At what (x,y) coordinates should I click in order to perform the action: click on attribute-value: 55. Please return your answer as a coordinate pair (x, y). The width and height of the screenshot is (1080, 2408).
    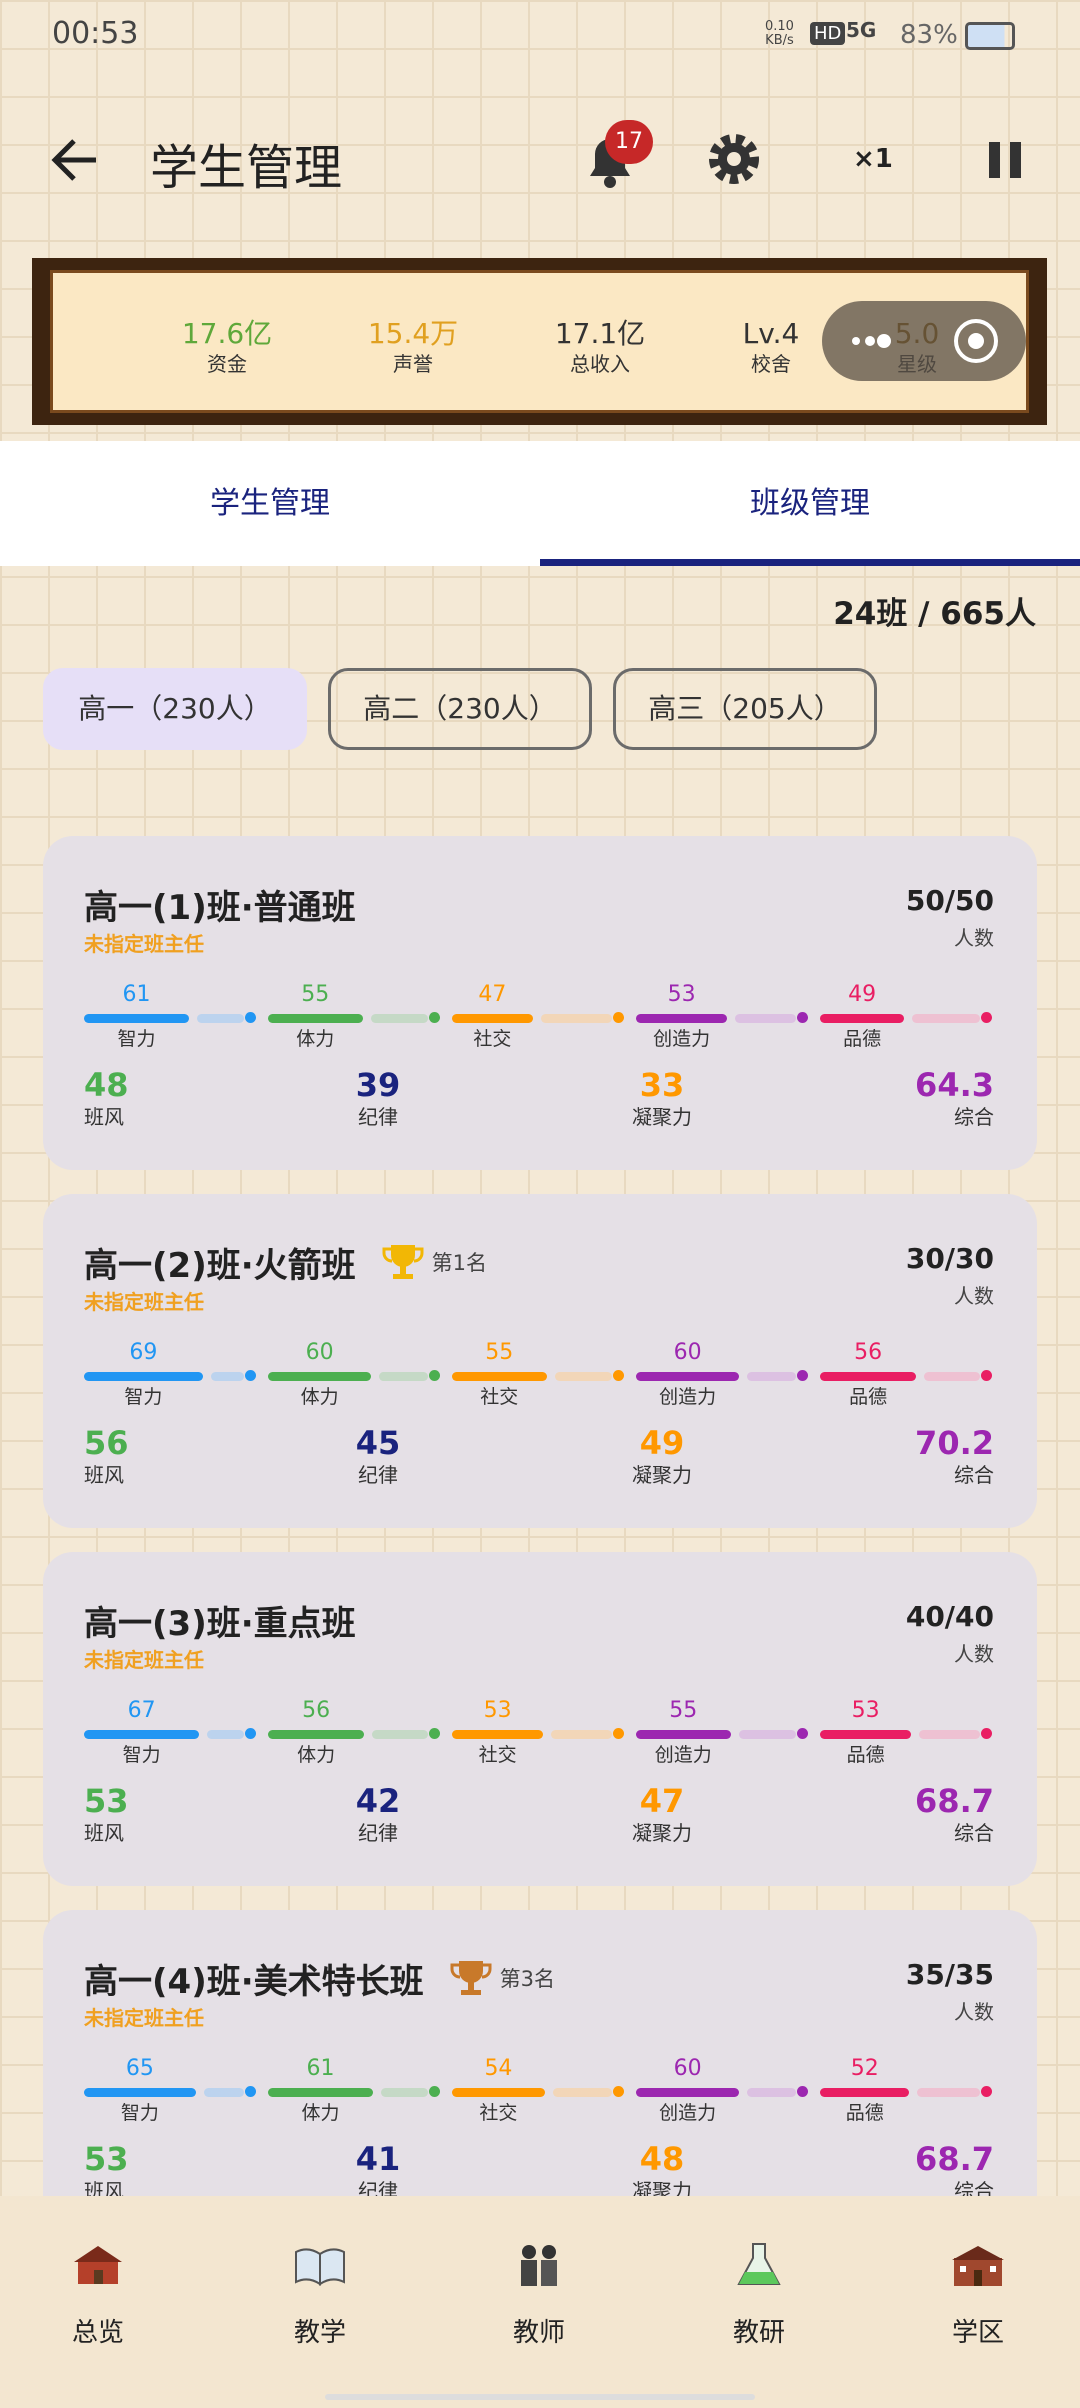
    Looking at the image, I should click on (683, 1710).